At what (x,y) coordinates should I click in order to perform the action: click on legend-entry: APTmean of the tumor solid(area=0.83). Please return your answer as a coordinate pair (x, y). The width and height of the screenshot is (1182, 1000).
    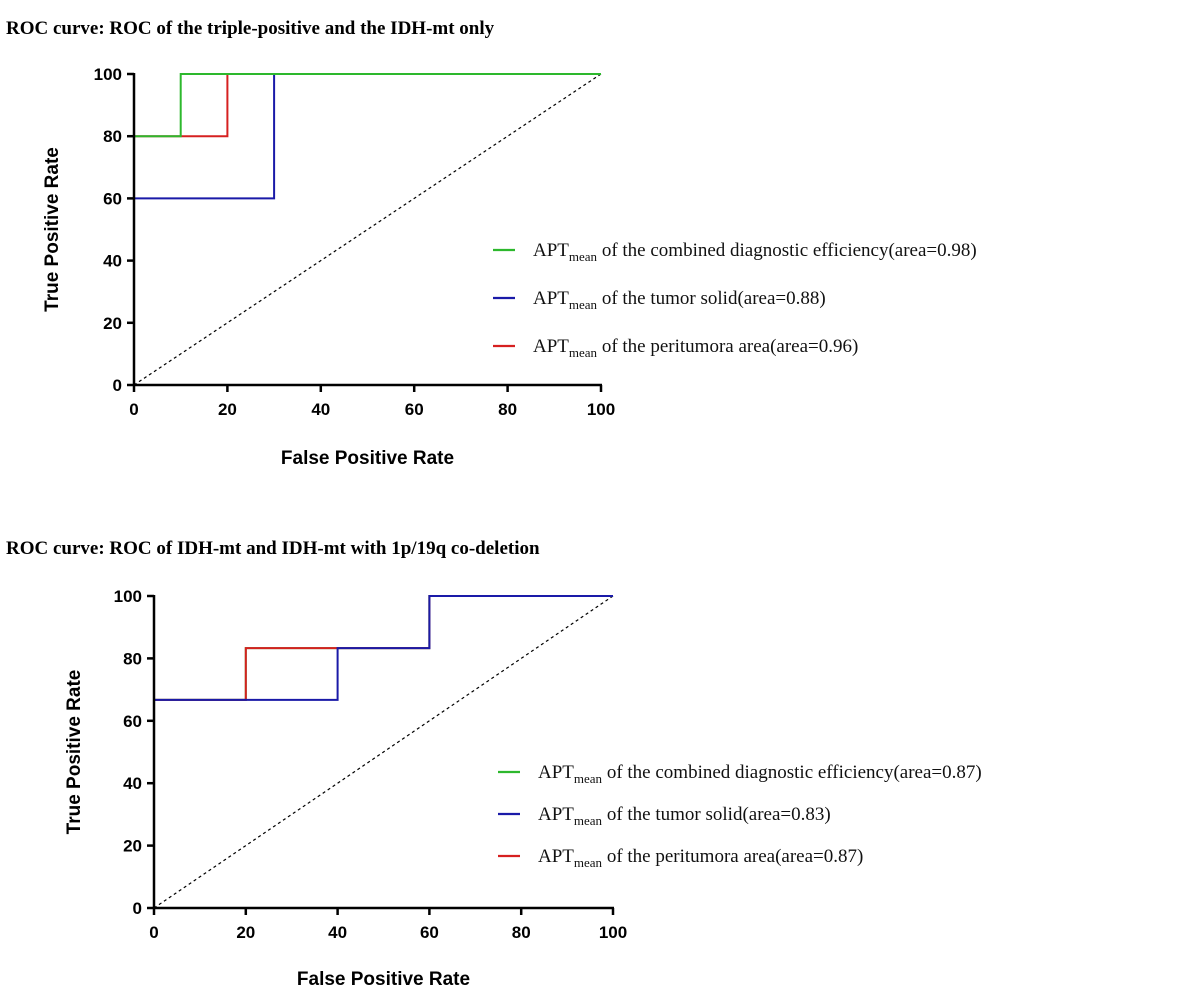
    Looking at the image, I should click on (684, 816).